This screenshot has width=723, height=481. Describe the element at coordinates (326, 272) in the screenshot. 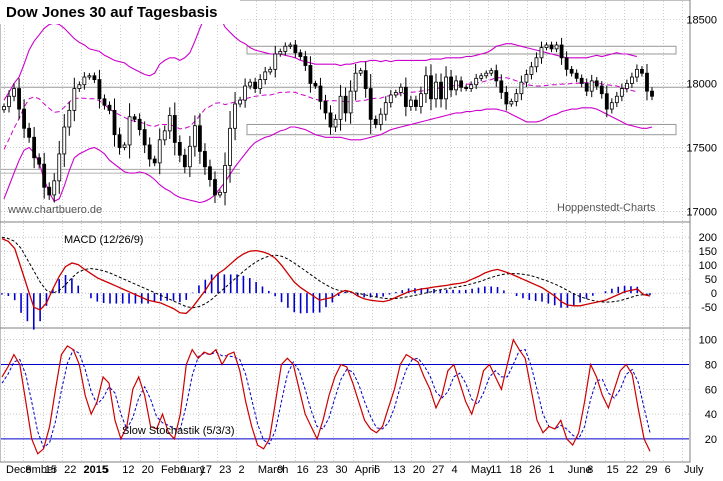

I see `macd-signal-line` at that location.